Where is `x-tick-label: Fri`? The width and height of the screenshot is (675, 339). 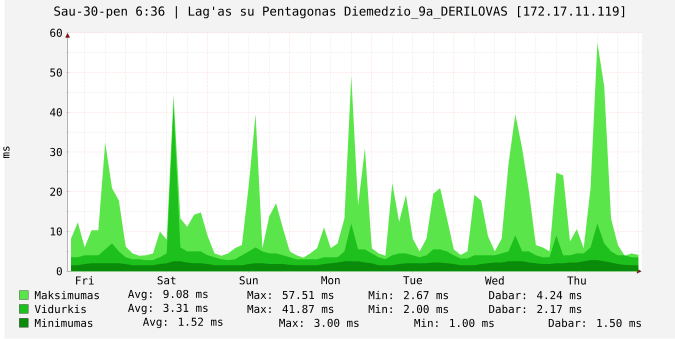 x-tick-label: Fri is located at coordinates (85, 280).